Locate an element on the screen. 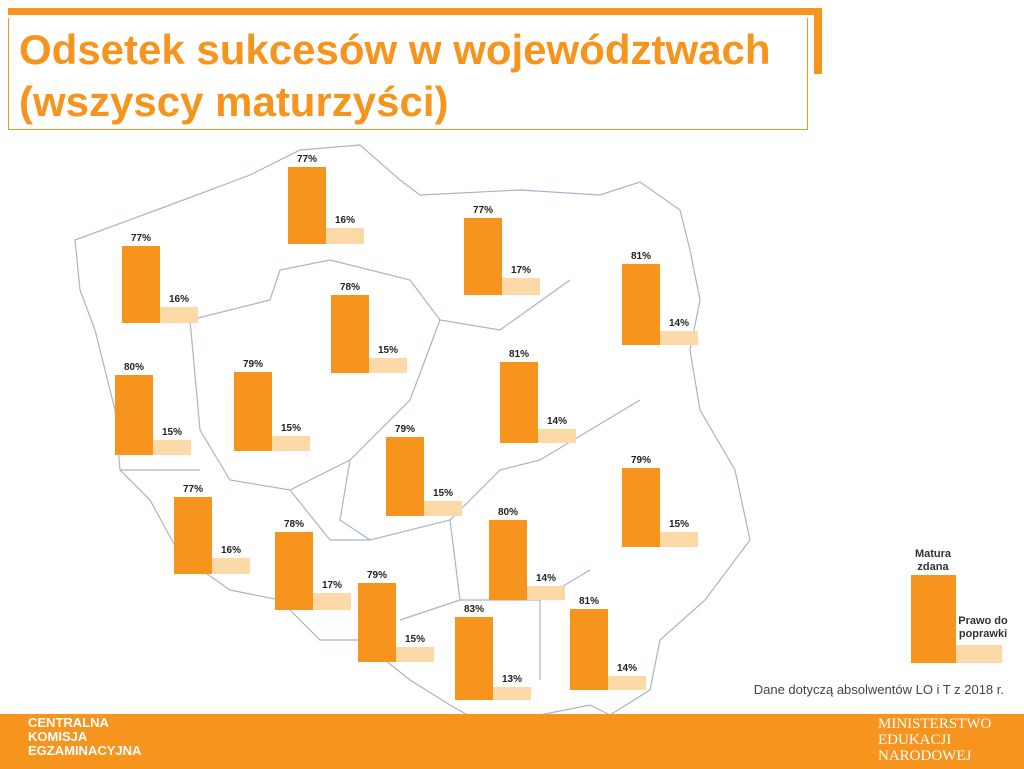  footer-right: MINISTERSTWO EDUKACJI NARODOWEJ is located at coordinates (934, 740).